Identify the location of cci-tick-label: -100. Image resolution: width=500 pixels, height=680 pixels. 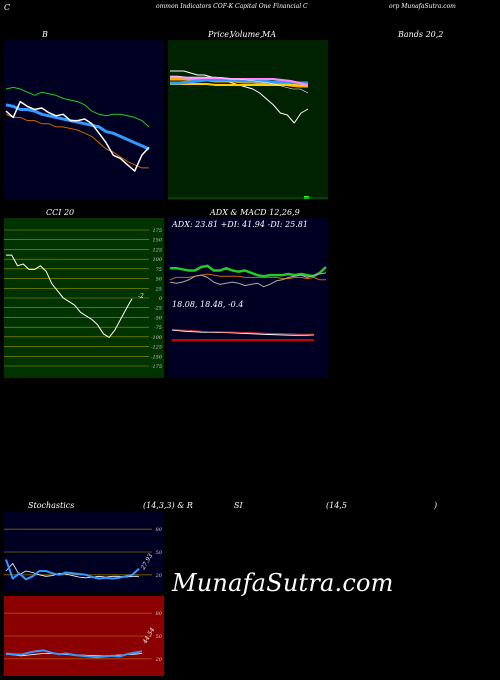
(157, 338).